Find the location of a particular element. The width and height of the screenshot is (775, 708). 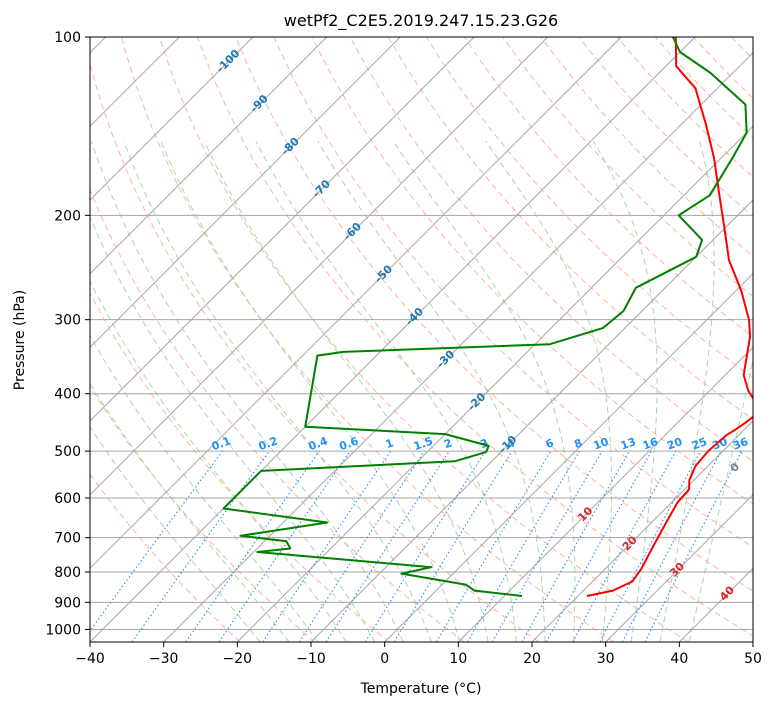

y-tick-label: 900 is located at coordinates (67, 603).